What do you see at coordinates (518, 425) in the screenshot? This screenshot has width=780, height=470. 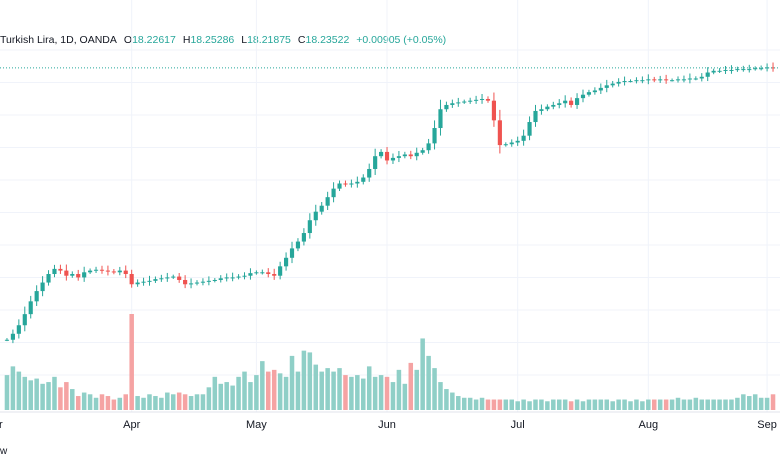 I see `x-tick-label: Jul` at bounding box center [518, 425].